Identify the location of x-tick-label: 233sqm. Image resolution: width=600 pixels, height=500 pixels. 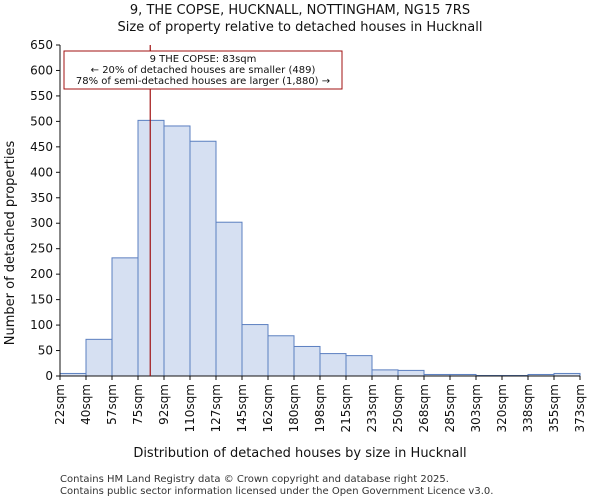
(372, 408).